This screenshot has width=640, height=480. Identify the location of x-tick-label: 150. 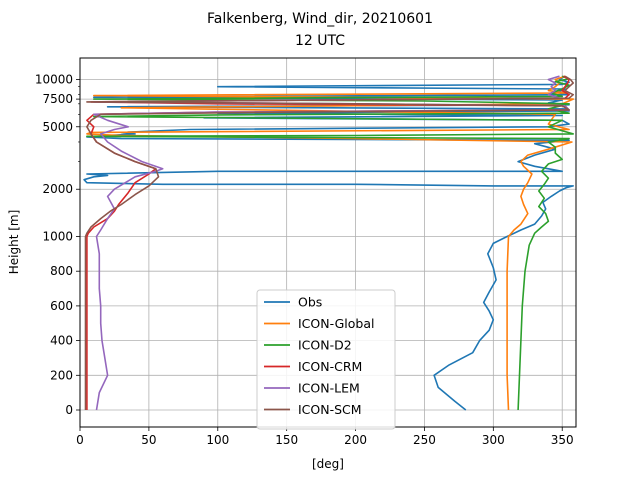
(286, 440).